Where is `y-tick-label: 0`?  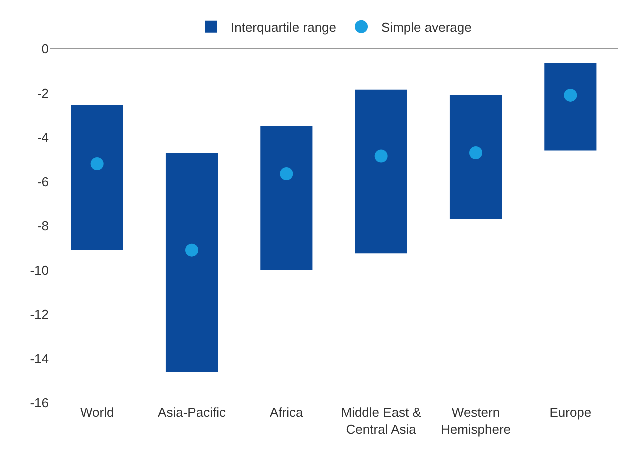
y-tick-label: 0 is located at coordinates (45, 49).